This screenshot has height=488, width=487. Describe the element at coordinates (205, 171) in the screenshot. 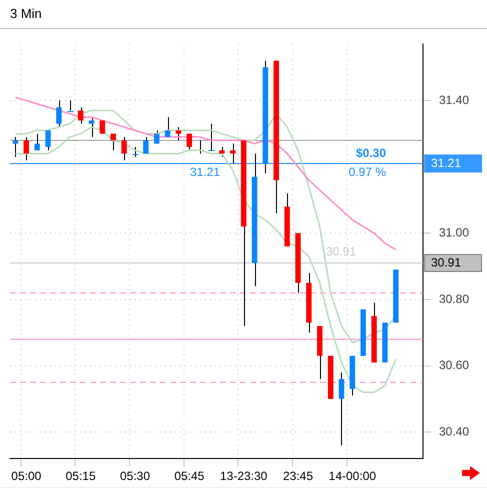

I see `ref-line-label: 31.21` at that location.